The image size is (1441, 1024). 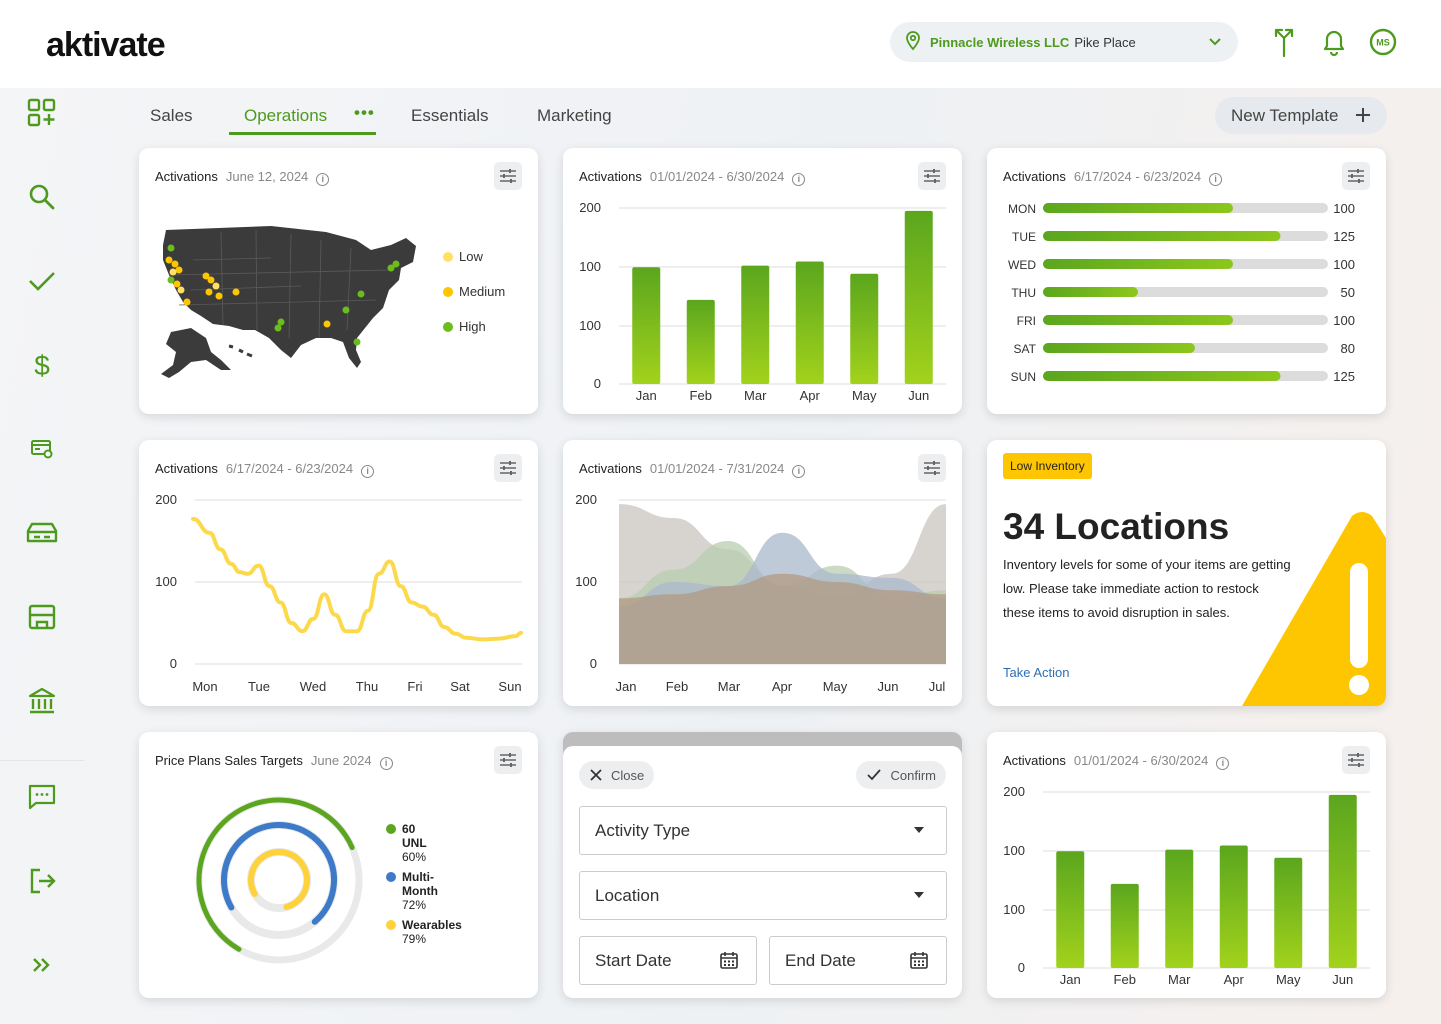 What do you see at coordinates (763, 830) in the screenshot?
I see `activity-type-select: Activity Type` at bounding box center [763, 830].